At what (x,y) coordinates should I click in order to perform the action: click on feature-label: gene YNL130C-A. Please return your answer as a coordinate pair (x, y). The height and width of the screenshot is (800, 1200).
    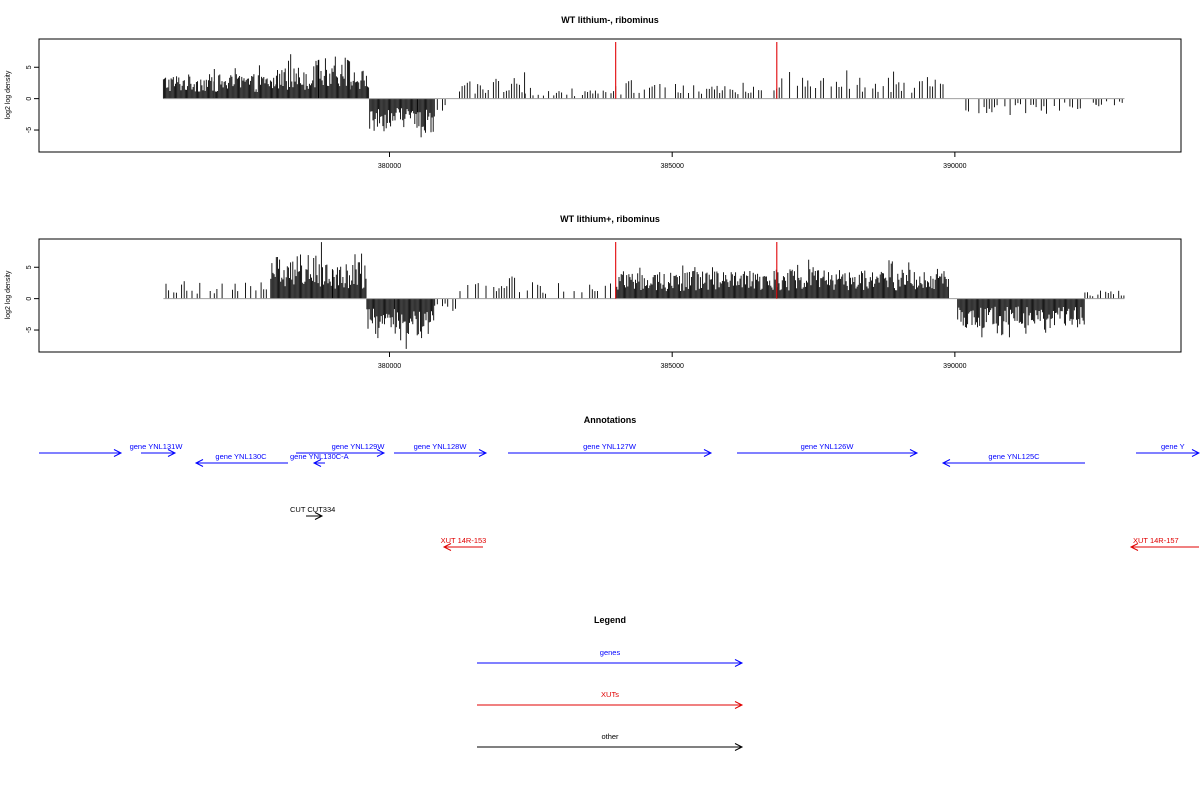
    Looking at the image, I should click on (319, 456).